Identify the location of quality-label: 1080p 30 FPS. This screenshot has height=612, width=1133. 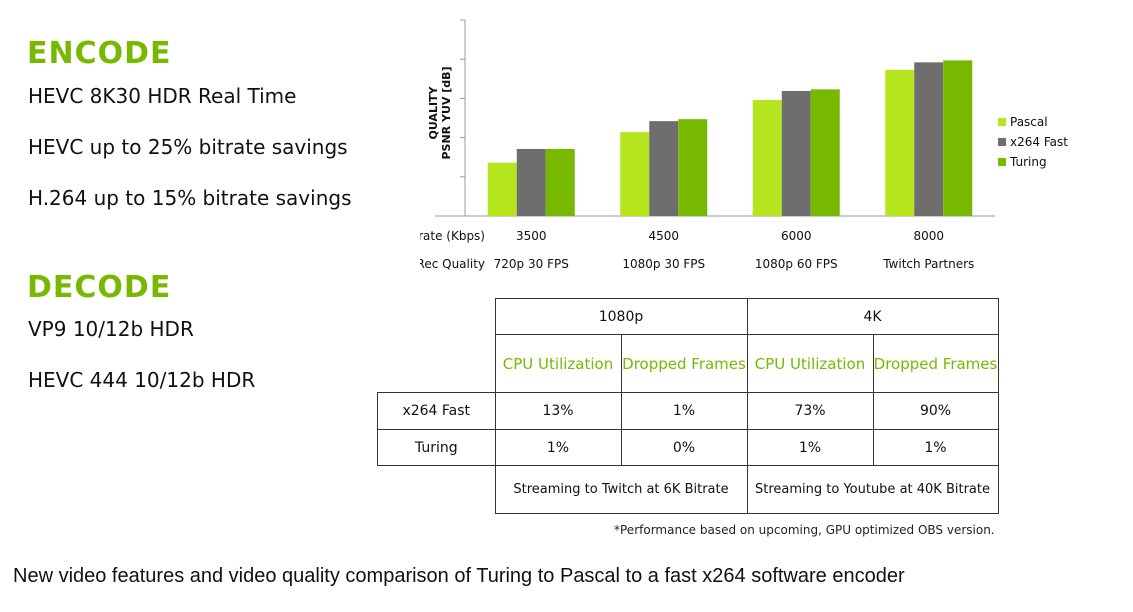
(663, 264).